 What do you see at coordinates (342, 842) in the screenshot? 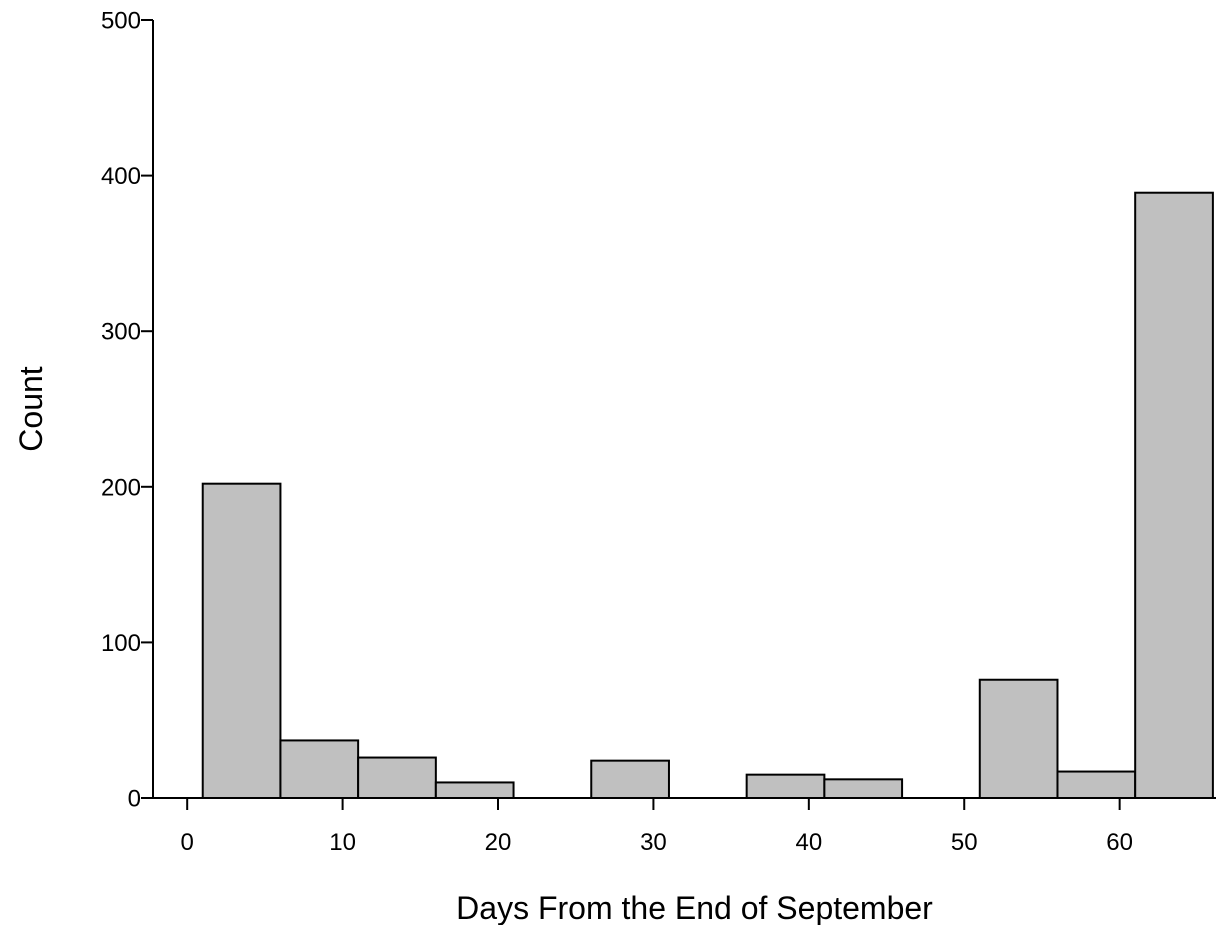
I see `x-tick-label: 10` at bounding box center [342, 842].